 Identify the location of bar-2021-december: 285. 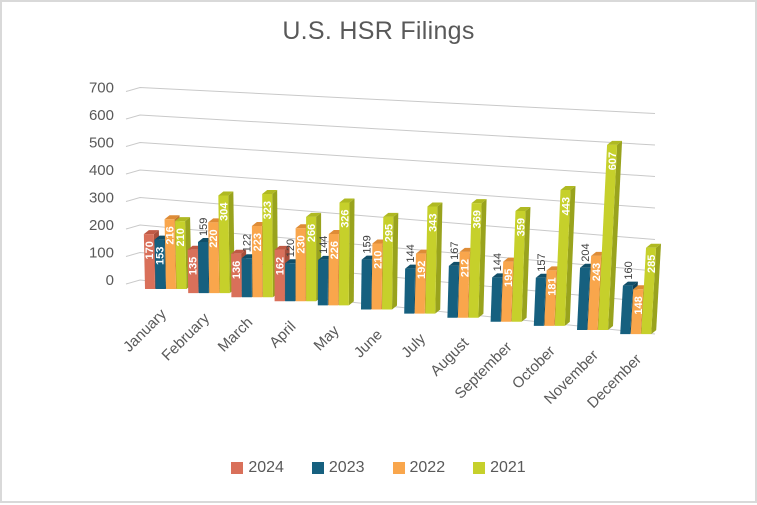
(651, 289).